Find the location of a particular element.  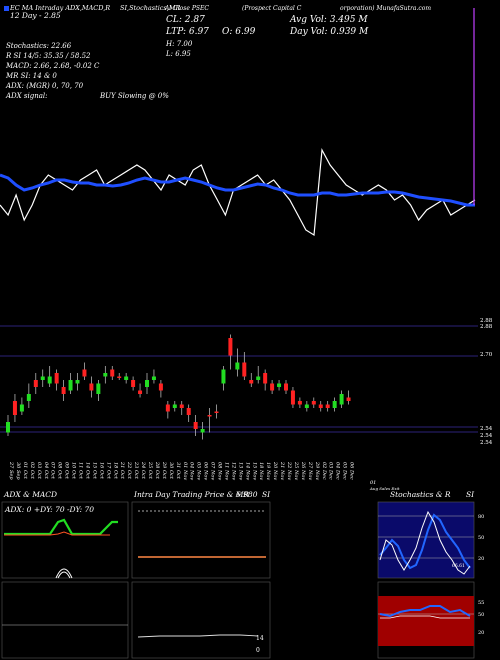

date-tick: 06 Nov is located at coordinates (206, 471).